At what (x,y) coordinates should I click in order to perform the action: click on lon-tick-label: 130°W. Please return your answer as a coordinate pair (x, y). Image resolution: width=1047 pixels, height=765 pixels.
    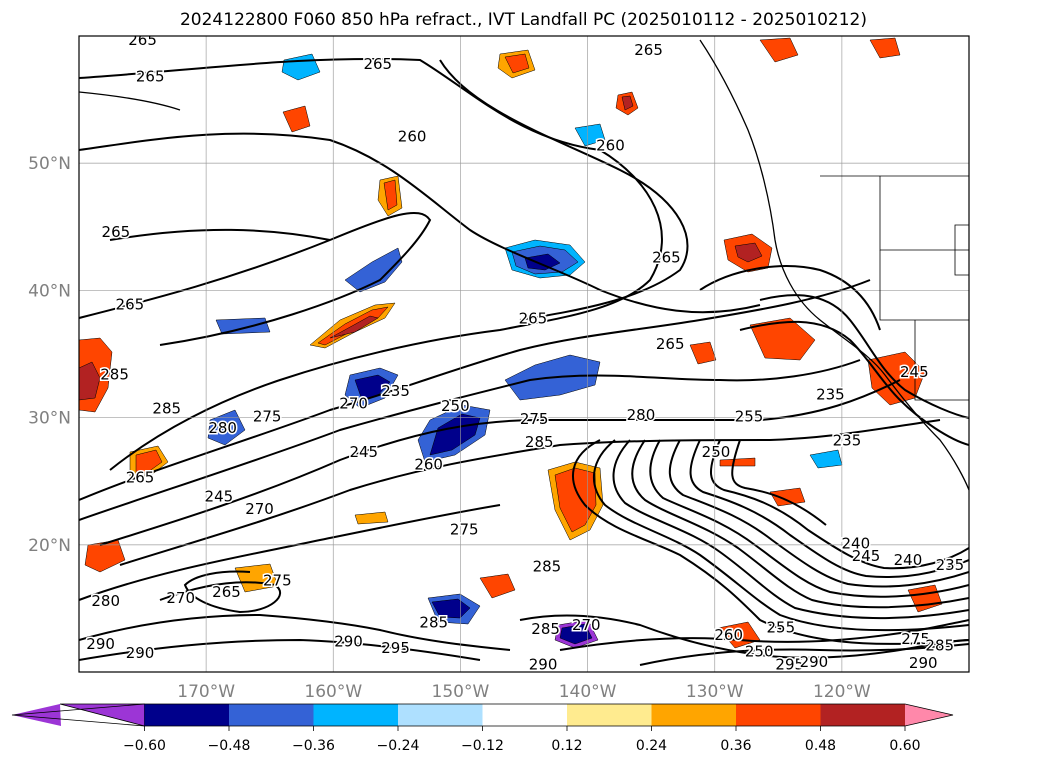
    Looking at the image, I should click on (715, 692).